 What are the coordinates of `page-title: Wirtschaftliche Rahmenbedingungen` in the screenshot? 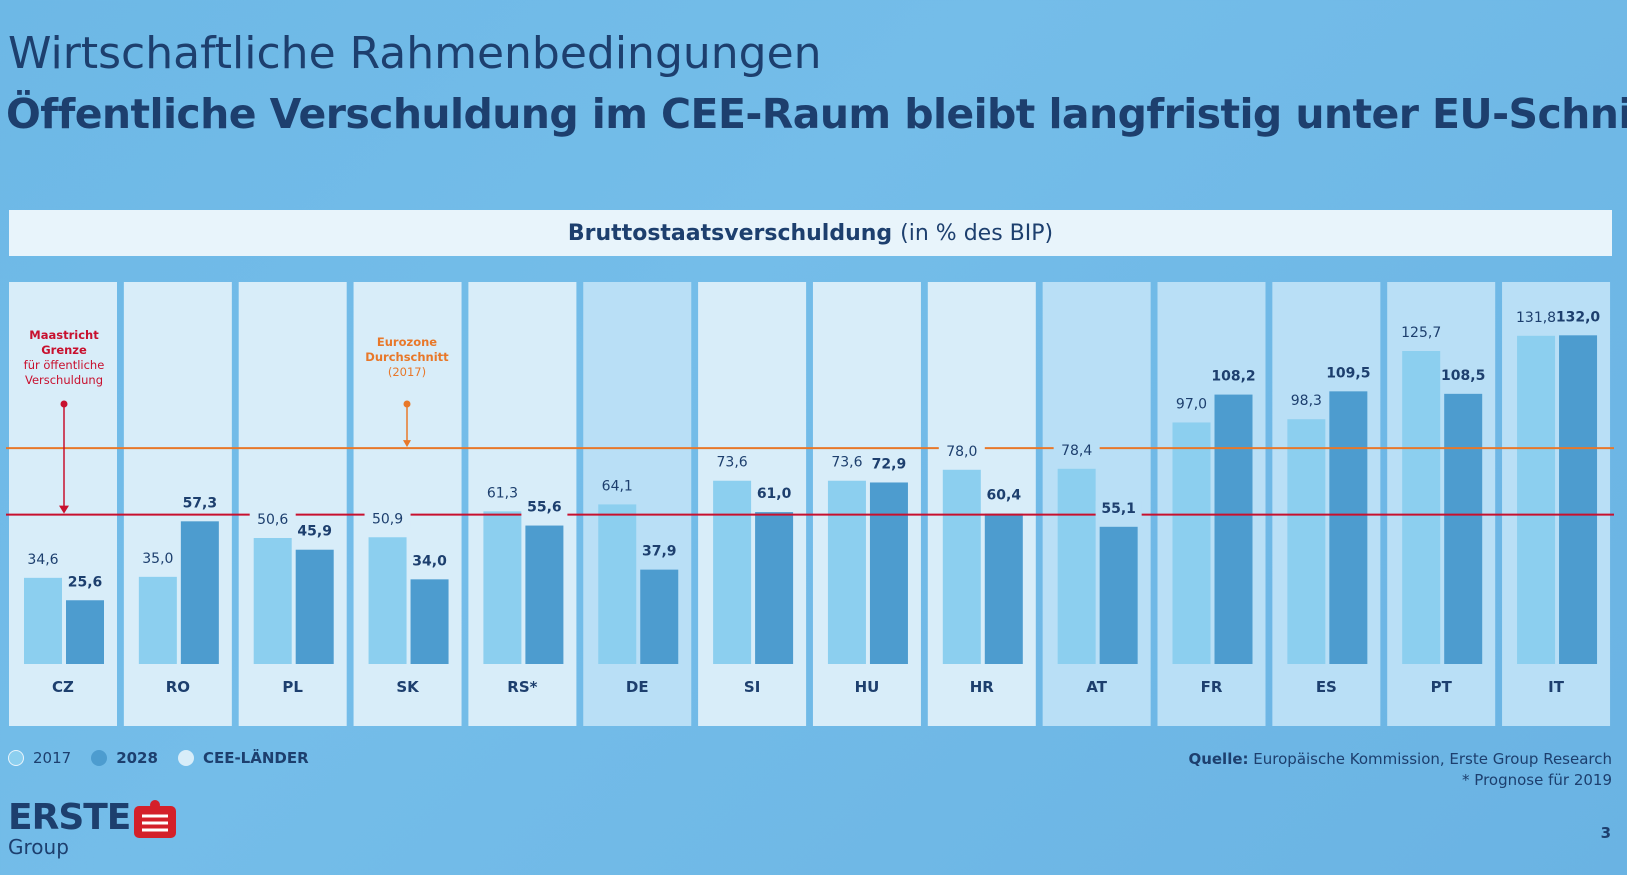 It's located at (415, 53).